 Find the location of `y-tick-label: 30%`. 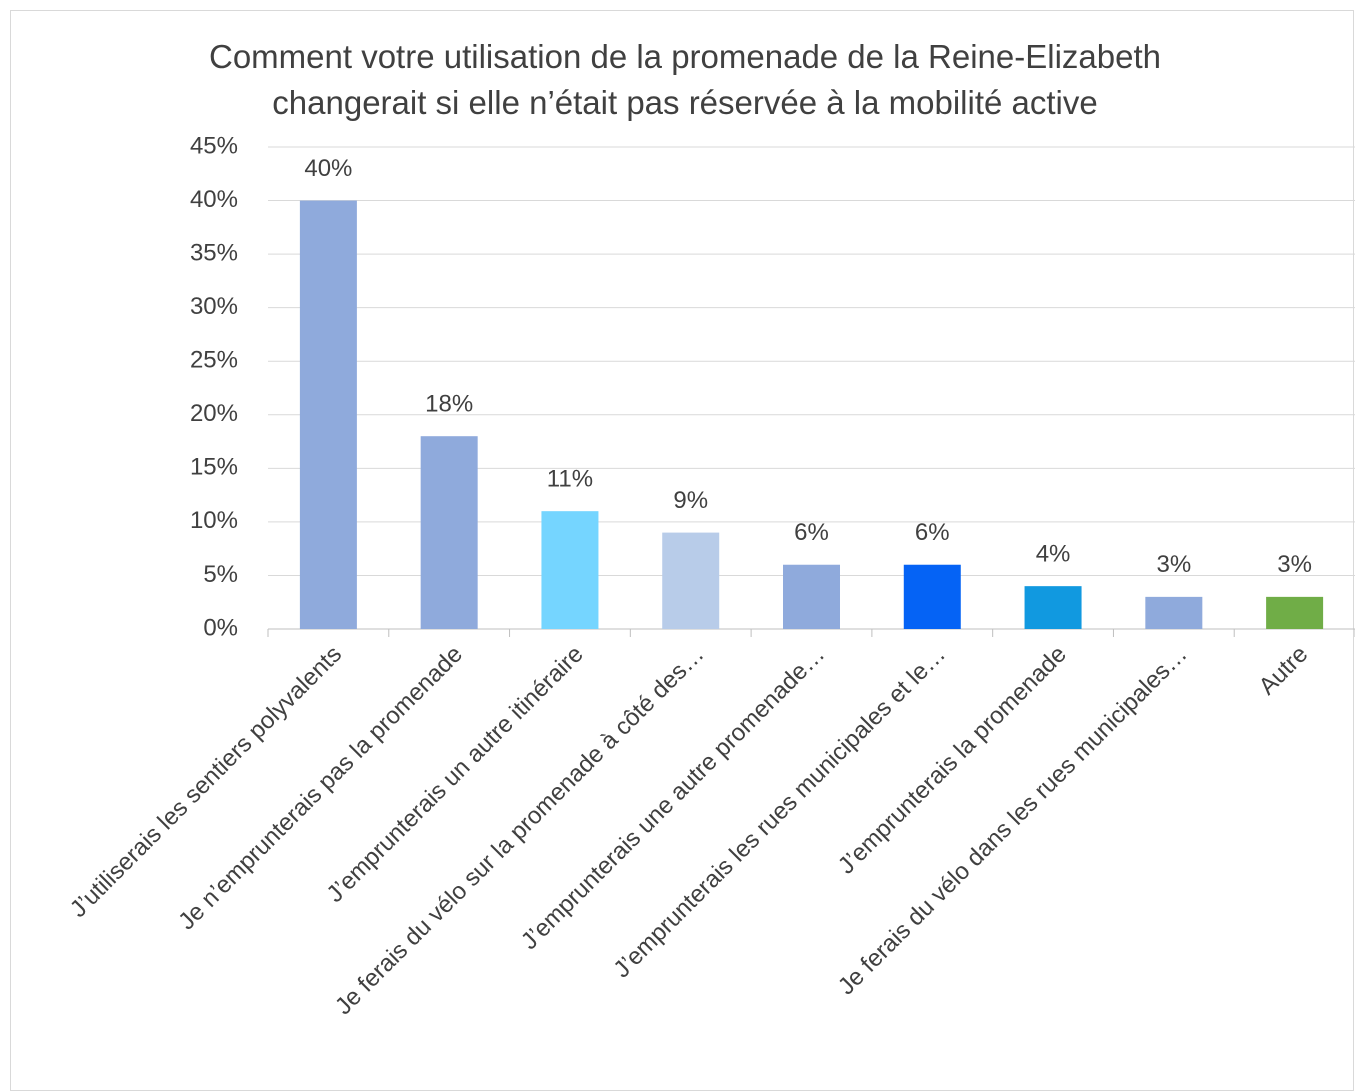

y-tick-label: 30% is located at coordinates (214, 306).